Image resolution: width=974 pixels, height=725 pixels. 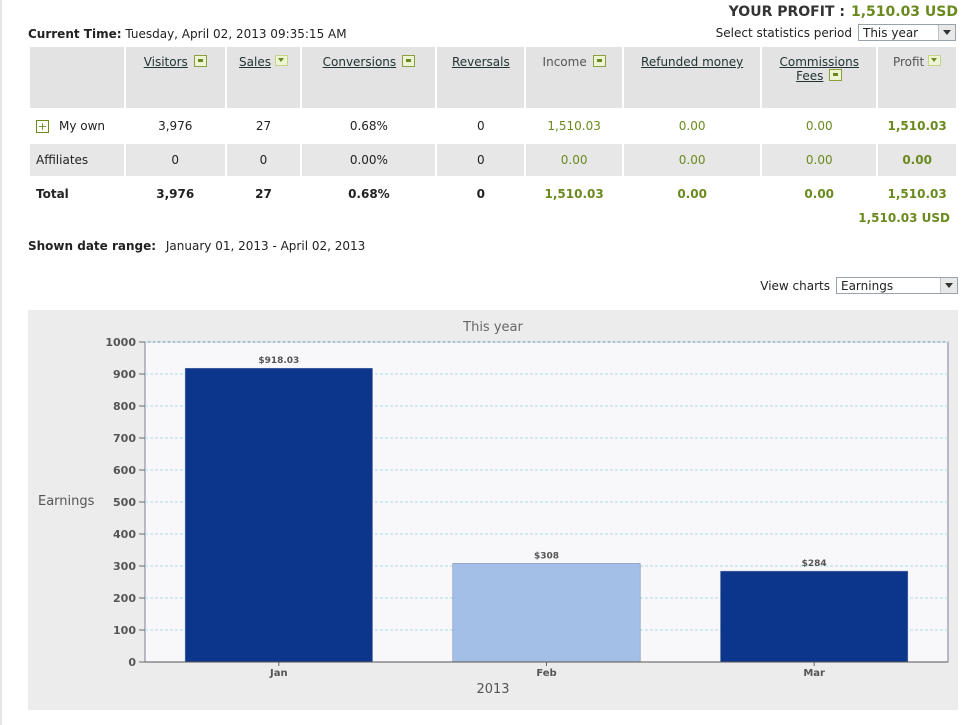 What do you see at coordinates (493, 689) in the screenshot?
I see `chart-x-axis-label: 2013` at bounding box center [493, 689].